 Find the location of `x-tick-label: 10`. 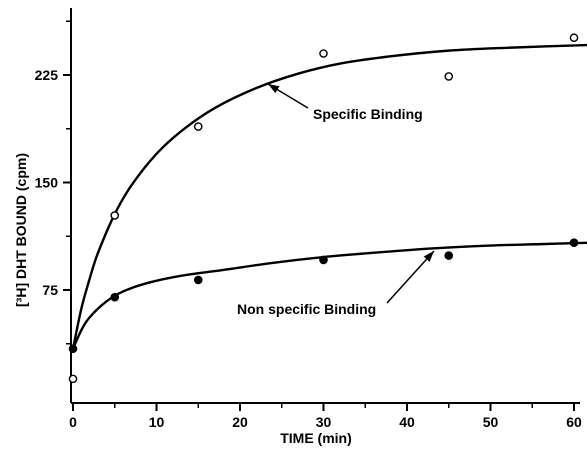

x-tick-label: 10 is located at coordinates (157, 422).